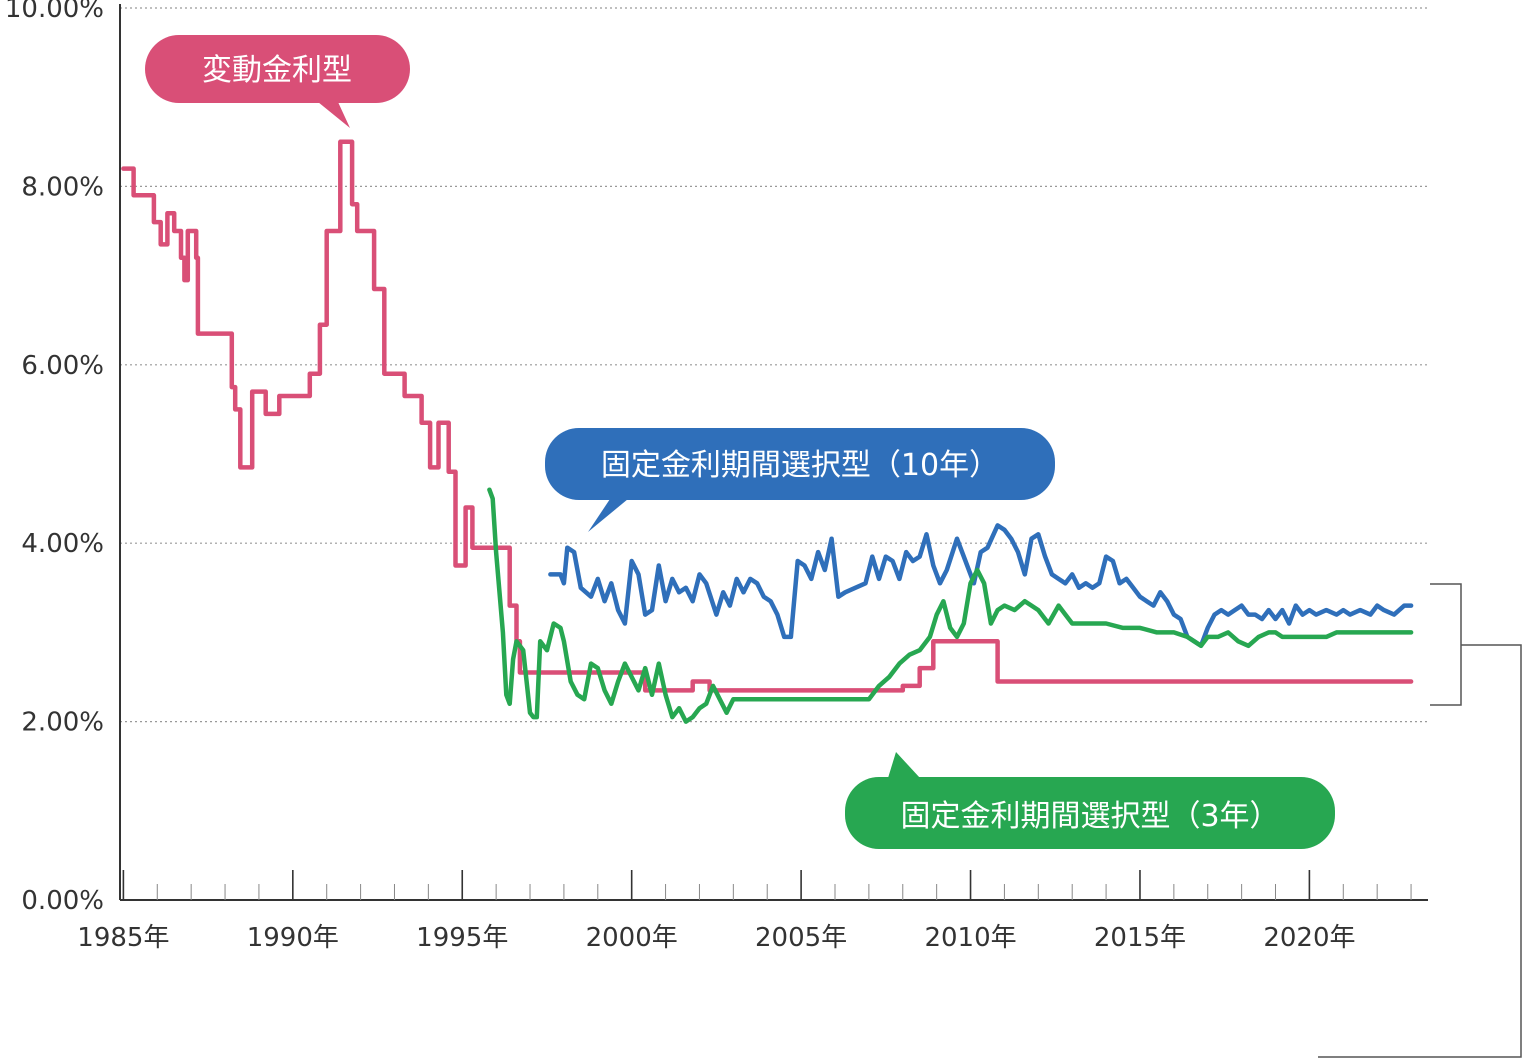 This screenshot has height=1060, width=1525. Describe the element at coordinates (62, 187) in the screenshot. I see `y-tick-label: 8.00%` at that location.